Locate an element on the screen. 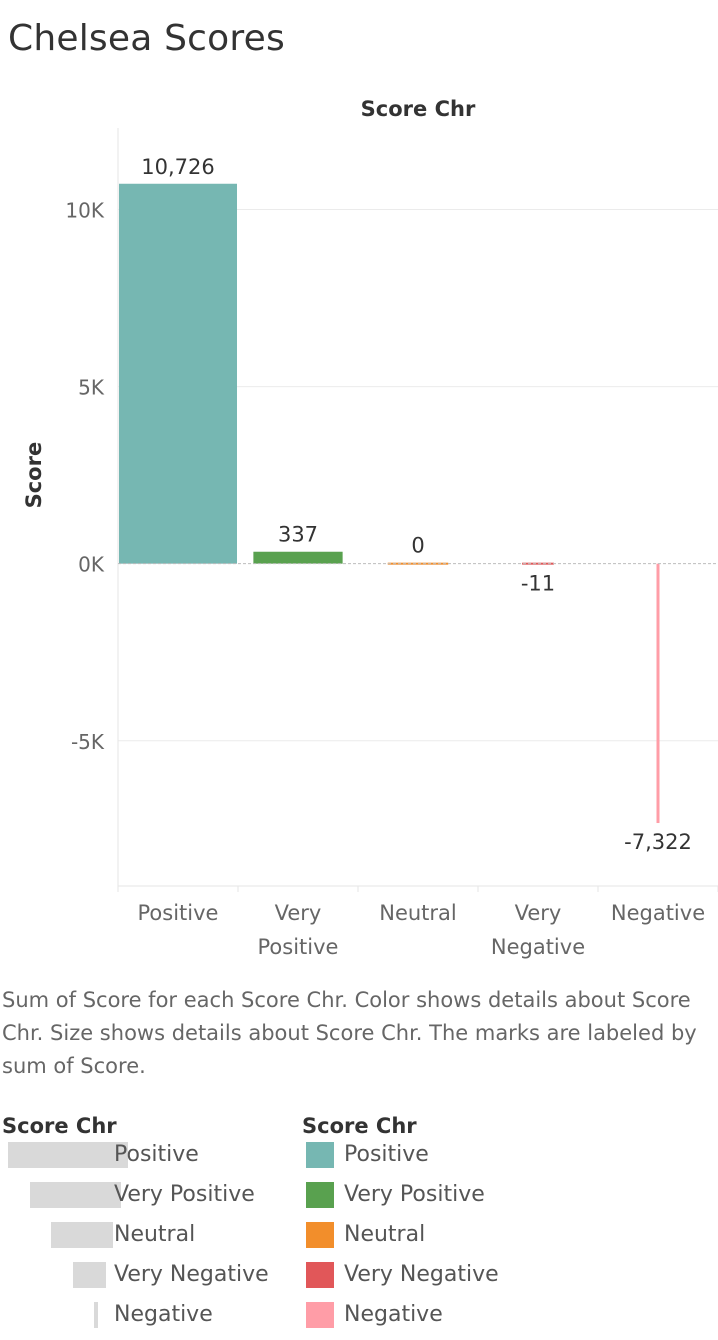  color-legend-label: Very Positive is located at coordinates (414, 1194).